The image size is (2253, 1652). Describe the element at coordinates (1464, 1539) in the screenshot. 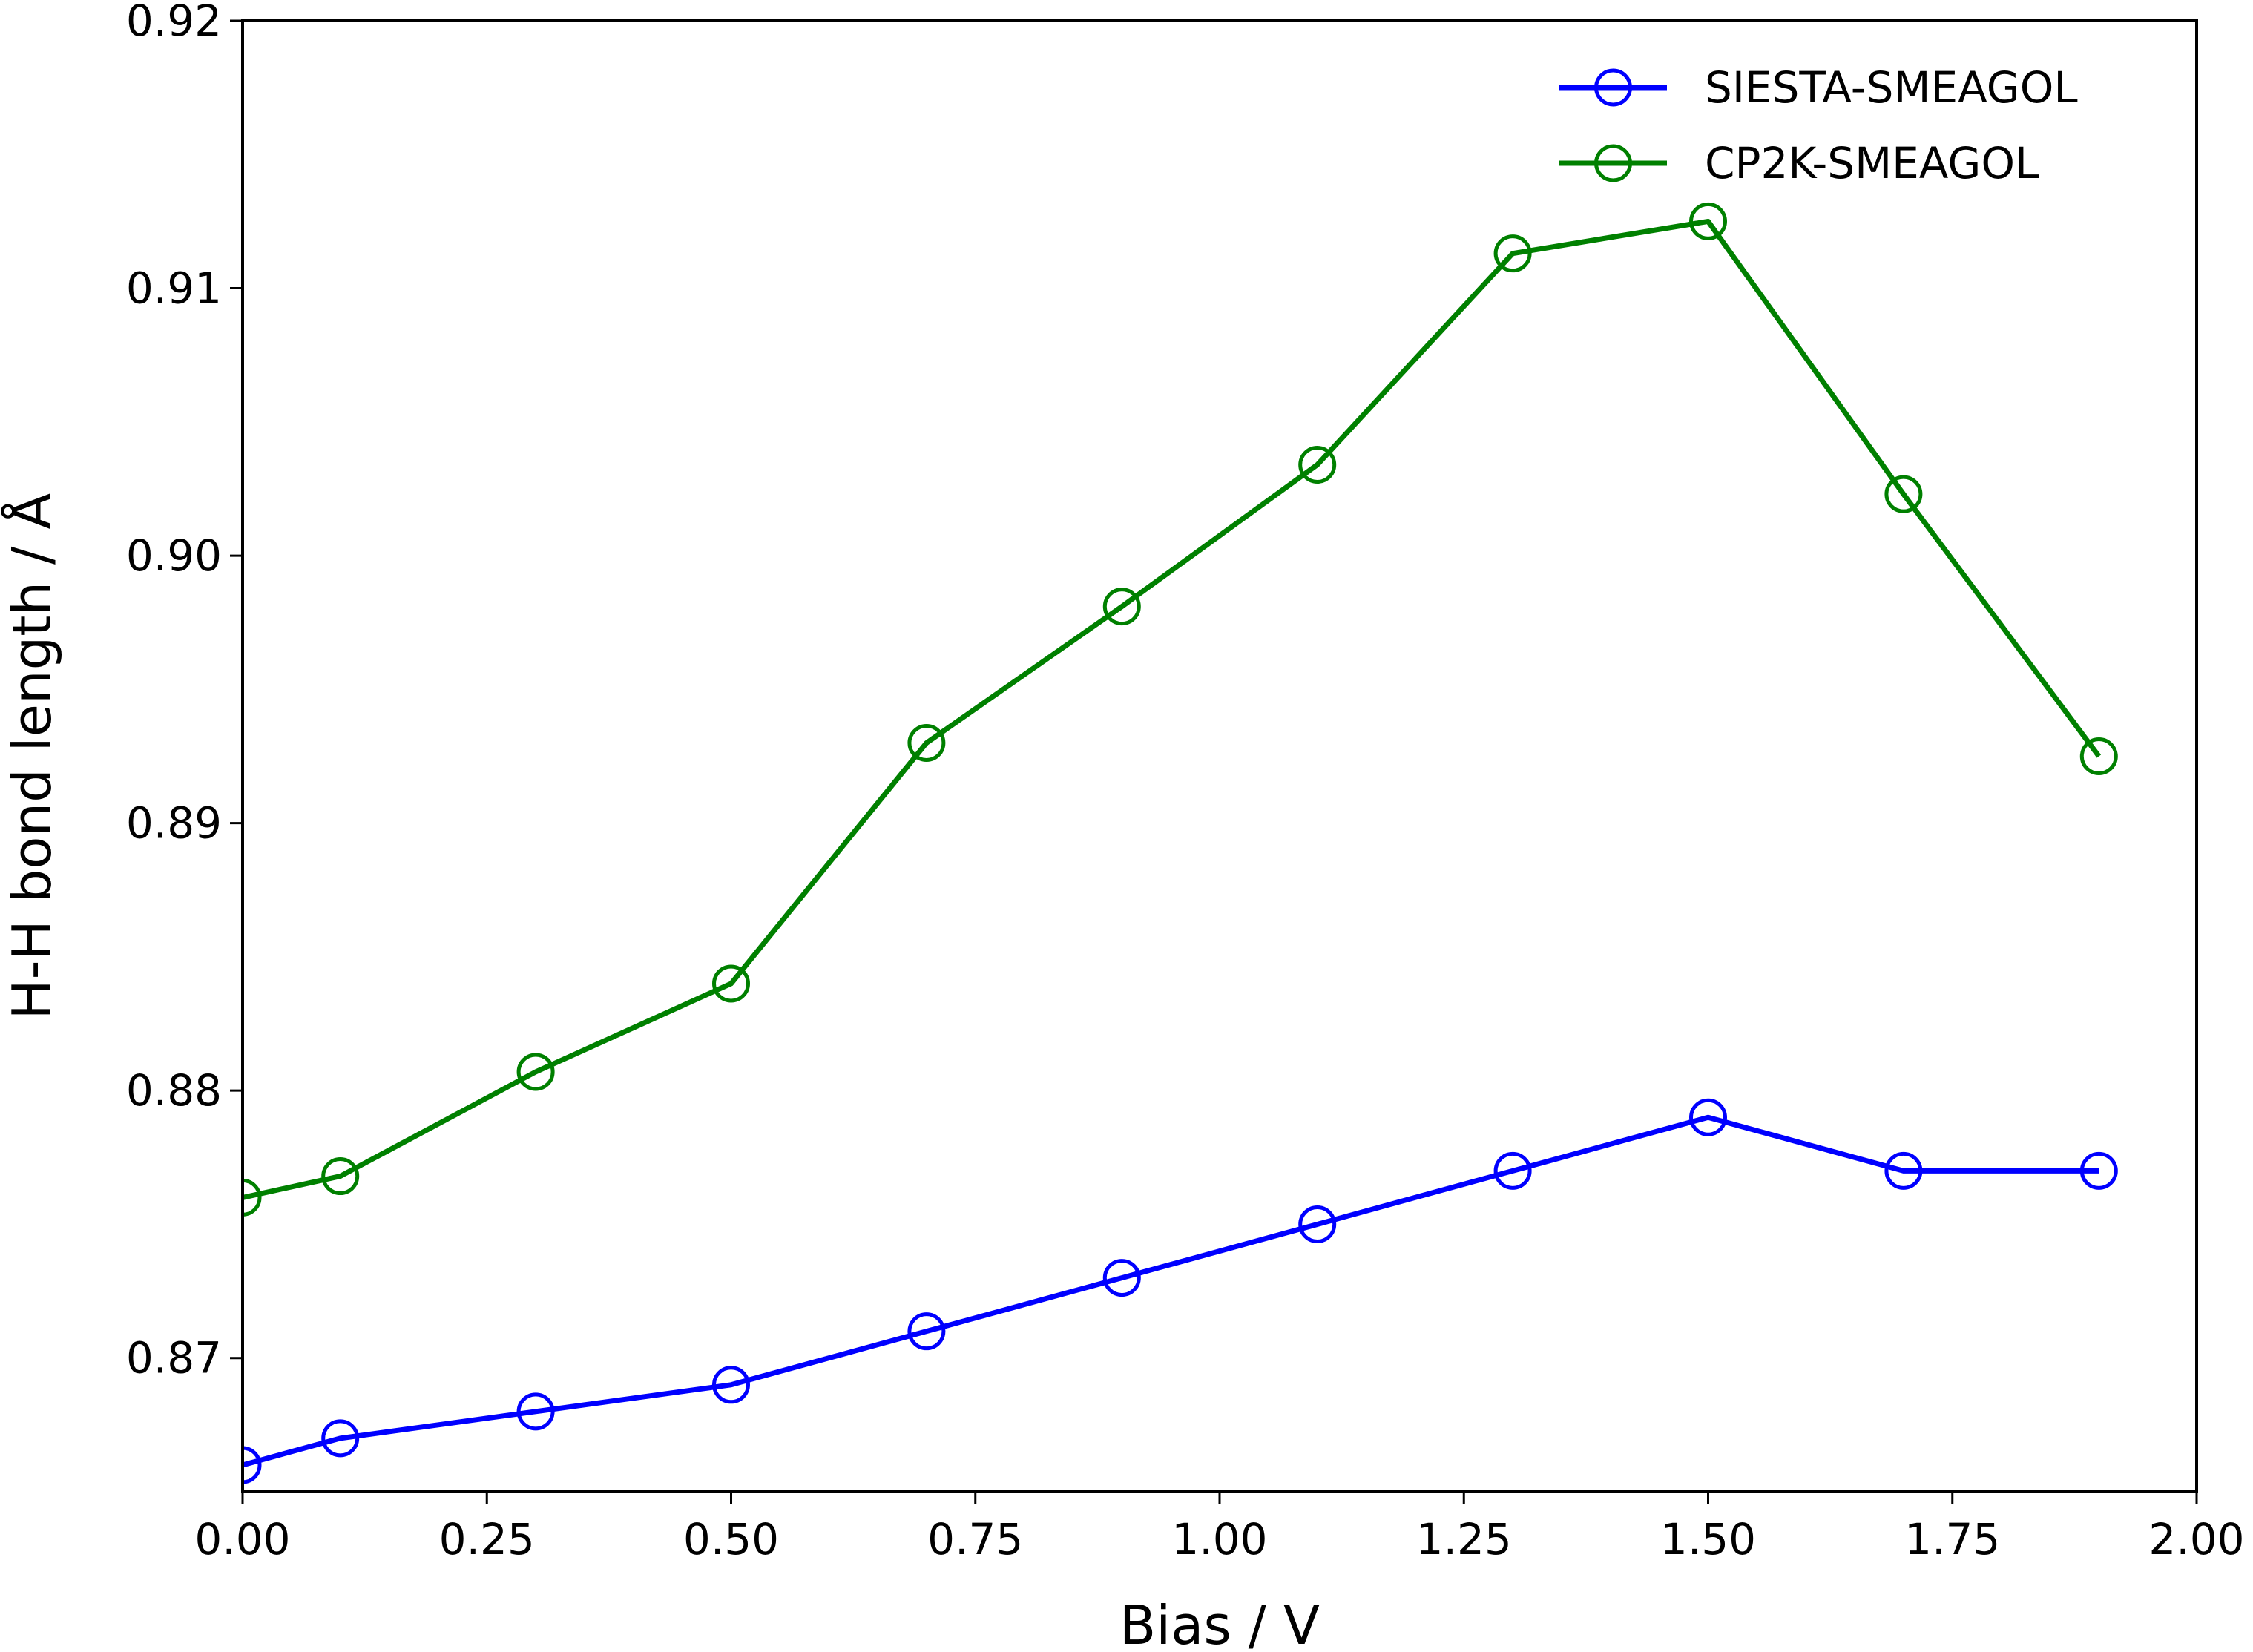

I see `x-tick-label: 1.25` at that location.